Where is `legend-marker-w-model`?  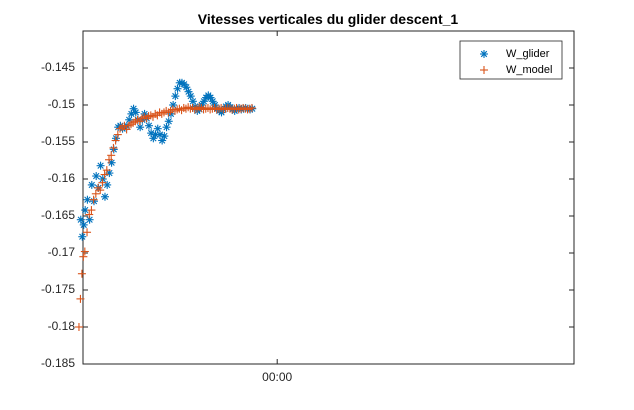 legend-marker-w-model is located at coordinates (484, 70).